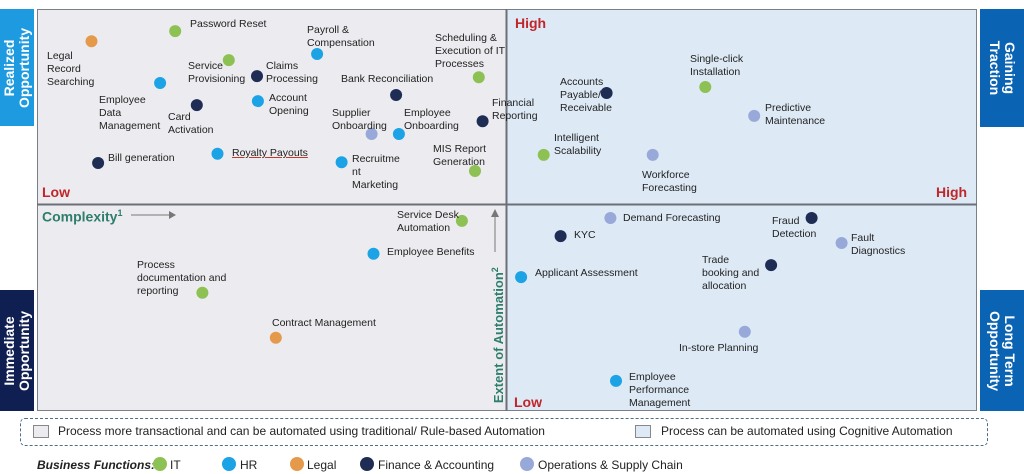  I want to click on axis-low-bottom: Low, so click(528, 402).